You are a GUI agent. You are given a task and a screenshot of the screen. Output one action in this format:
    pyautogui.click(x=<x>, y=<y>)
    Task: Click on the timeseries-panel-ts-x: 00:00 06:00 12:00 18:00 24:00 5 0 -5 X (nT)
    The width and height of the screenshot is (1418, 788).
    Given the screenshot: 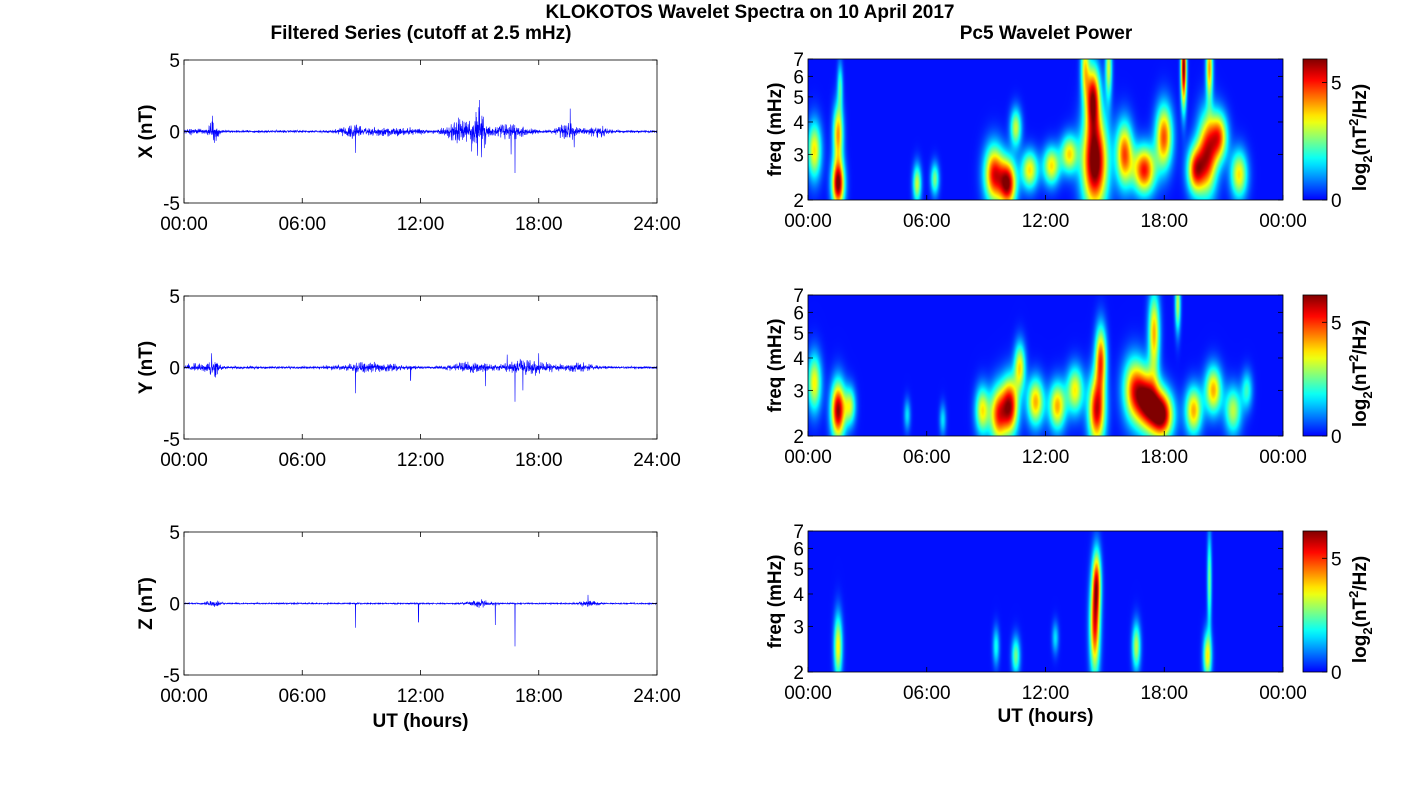 What is the action you would take?
    pyautogui.click(x=408, y=143)
    